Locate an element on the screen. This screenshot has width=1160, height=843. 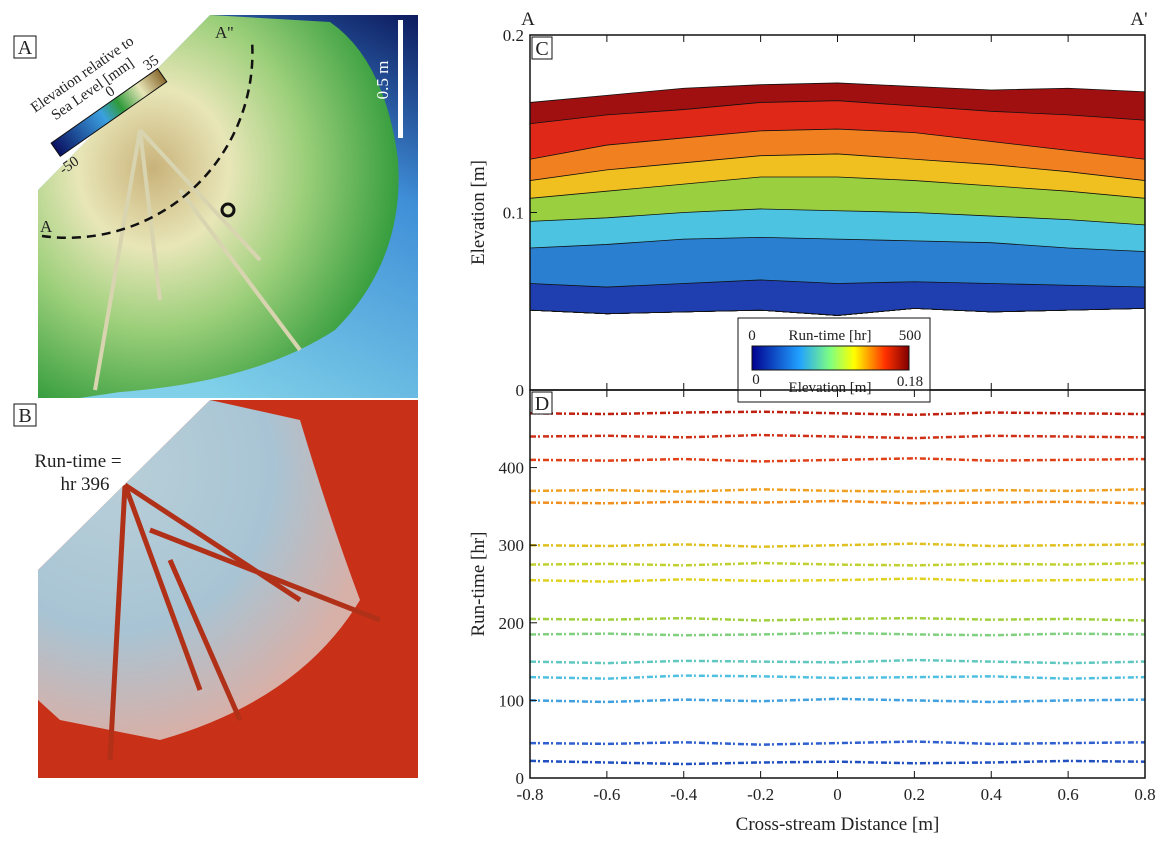
panel-label: C is located at coordinates (541, 49).